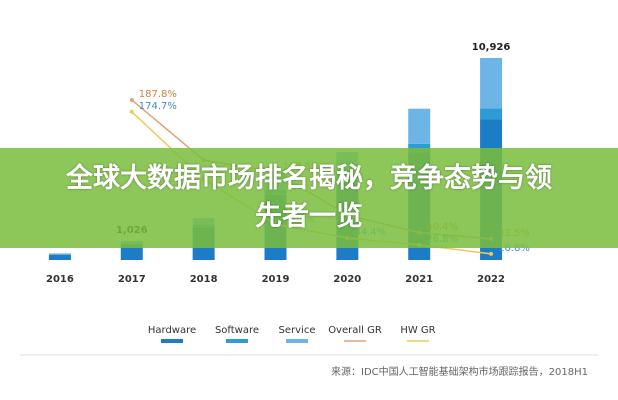 Image resolution: width=618 pixels, height=400 pixels. What do you see at coordinates (419, 279) in the screenshot?
I see `x-tick-label: 2021` at bounding box center [419, 279].